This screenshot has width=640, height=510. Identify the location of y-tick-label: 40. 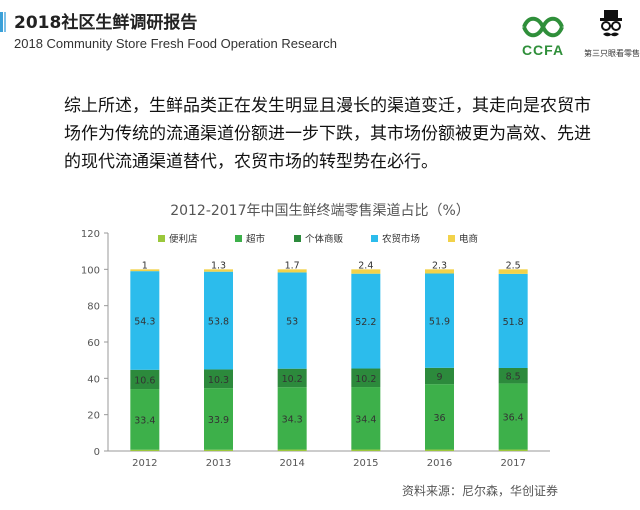
(93, 379).